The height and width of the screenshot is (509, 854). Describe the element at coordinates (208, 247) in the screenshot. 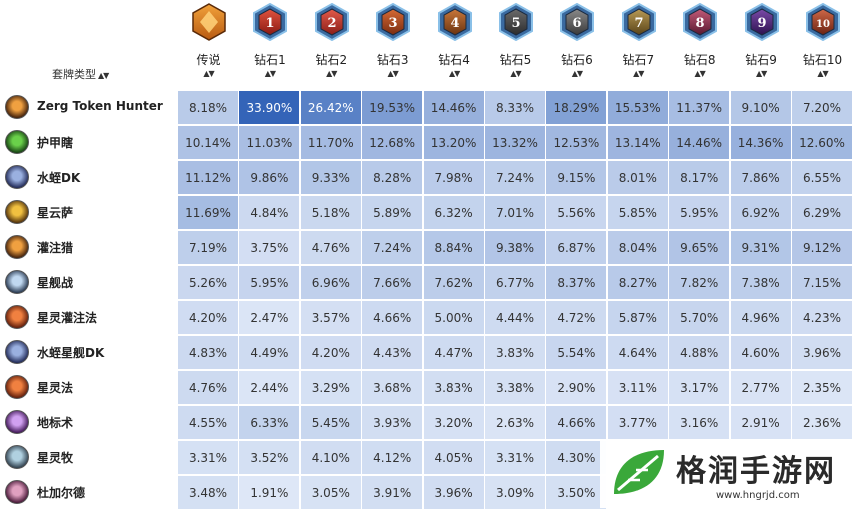

I see `winrate-cell: 7.19%` at that location.